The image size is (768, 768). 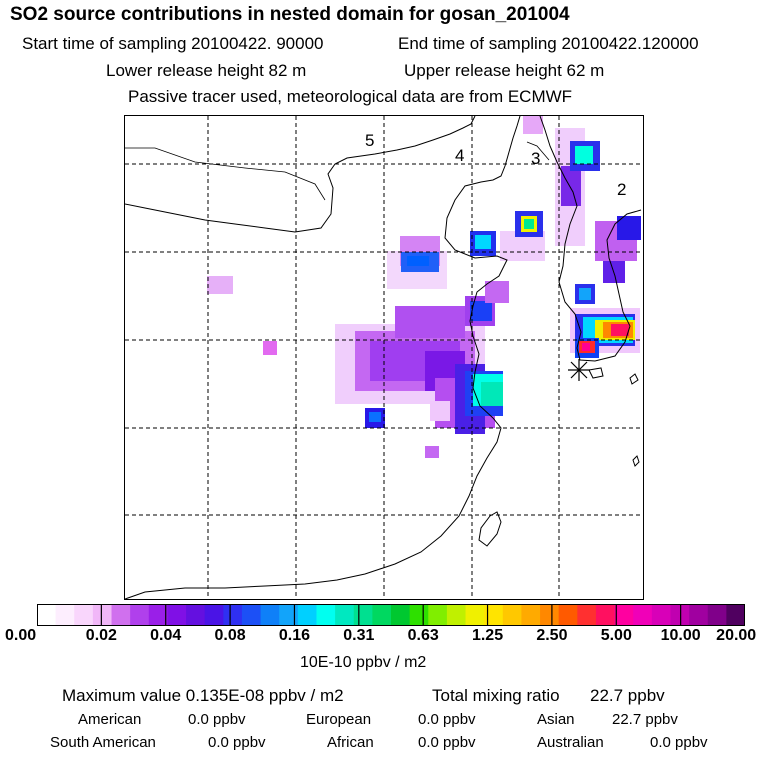 I want to click on region-label-2: 2, so click(x=621, y=189).